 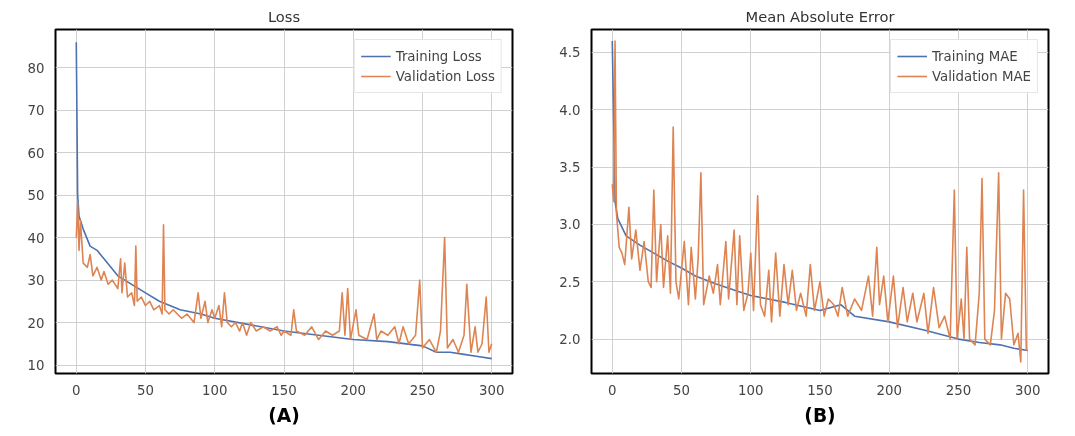 I want to click on chart-title: Mean Absolute Error, so click(x=820, y=16).